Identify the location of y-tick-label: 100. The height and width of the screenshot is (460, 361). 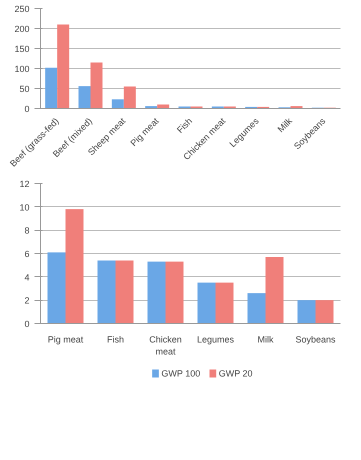
(22, 69).